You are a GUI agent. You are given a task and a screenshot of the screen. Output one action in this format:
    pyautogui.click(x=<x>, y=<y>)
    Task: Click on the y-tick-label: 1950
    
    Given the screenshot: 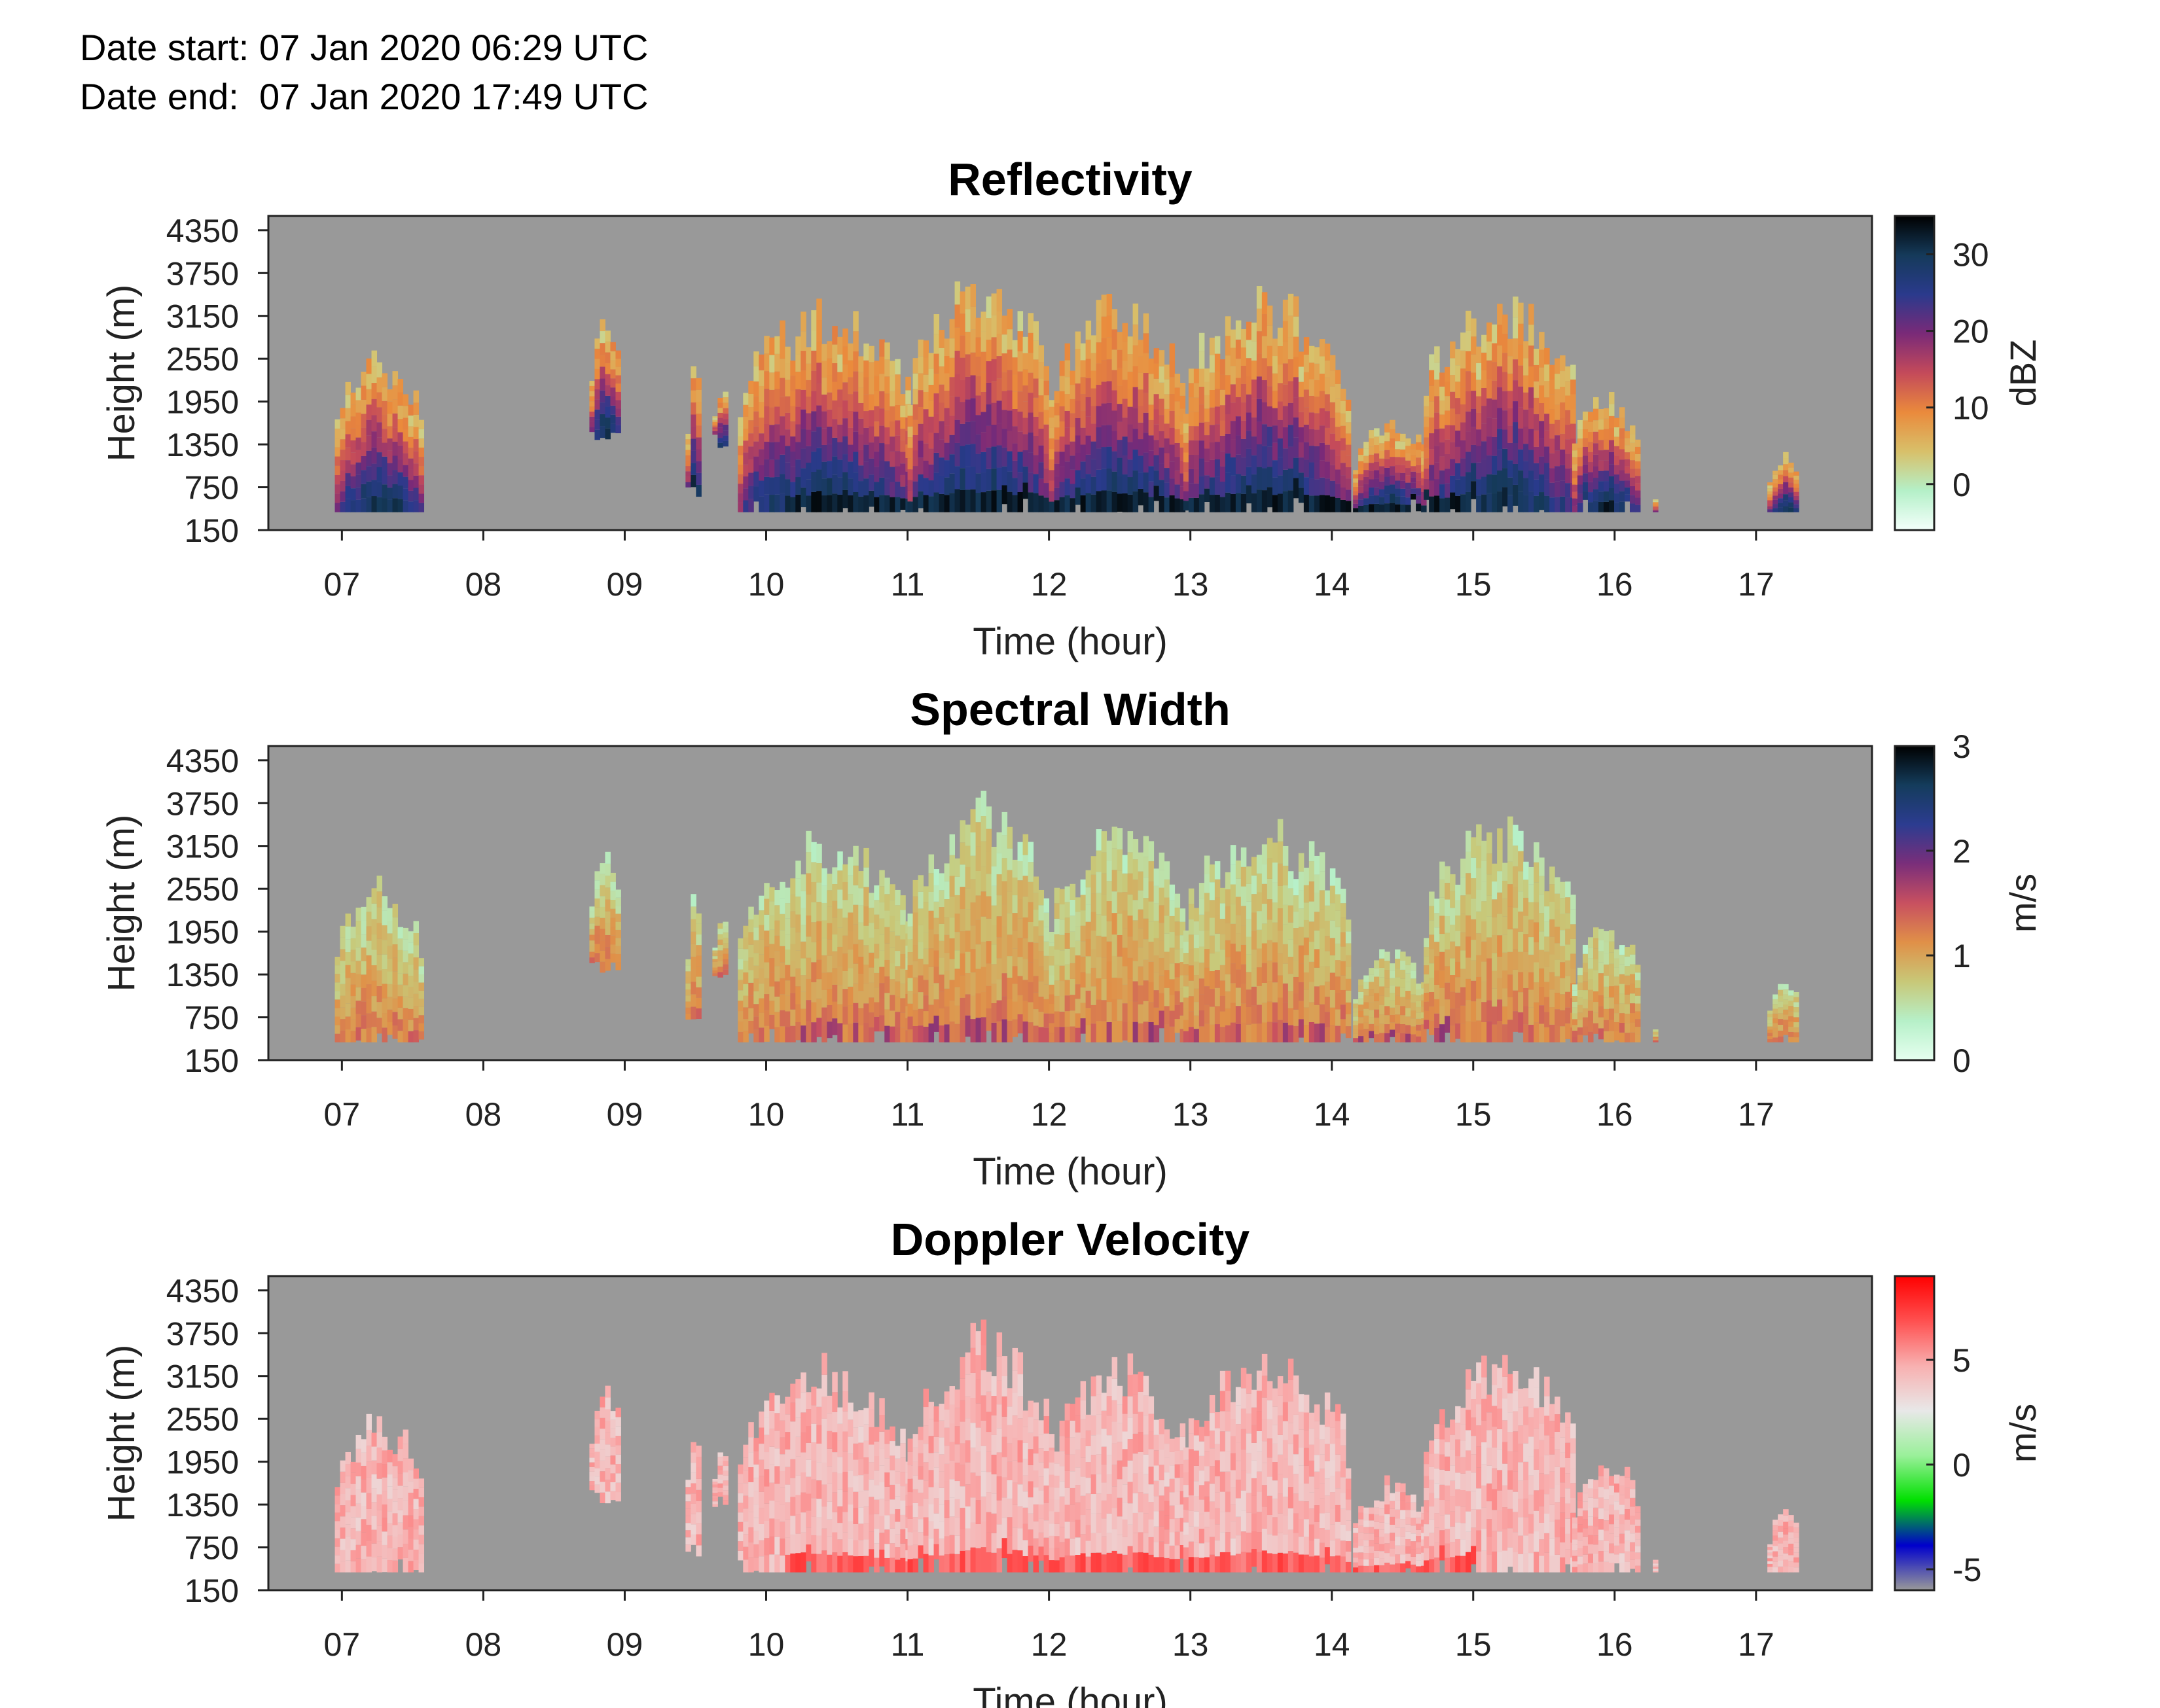 What is the action you would take?
    pyautogui.click(x=202, y=932)
    